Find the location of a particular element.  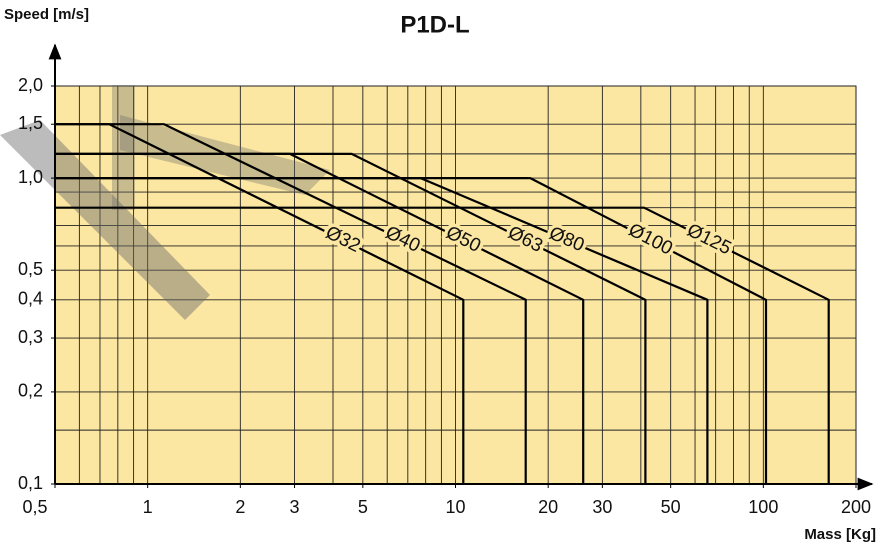

chart-title: P1D-L is located at coordinates (434, 24).